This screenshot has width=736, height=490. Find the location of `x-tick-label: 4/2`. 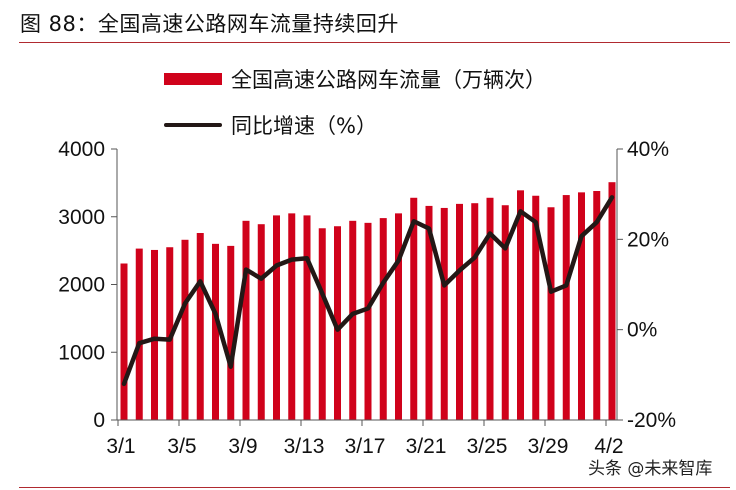

x-tick-label: 4/2 is located at coordinates (608, 446).